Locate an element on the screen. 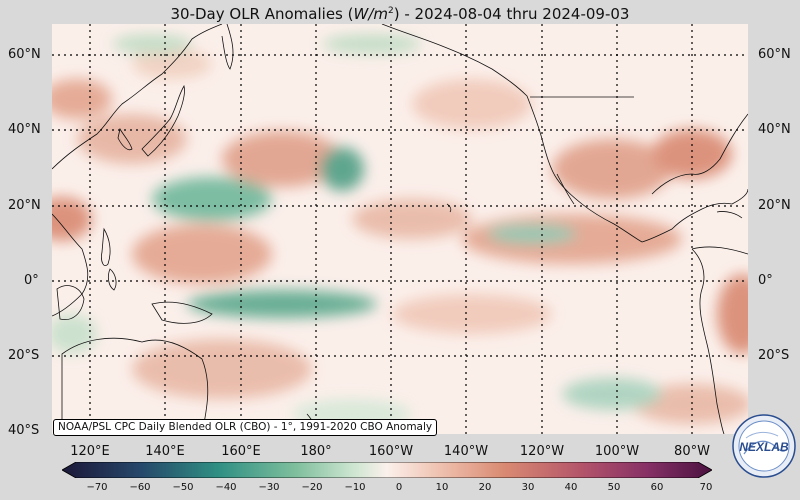 This screenshot has width=800, height=500. lon-label: 180° is located at coordinates (316, 451).